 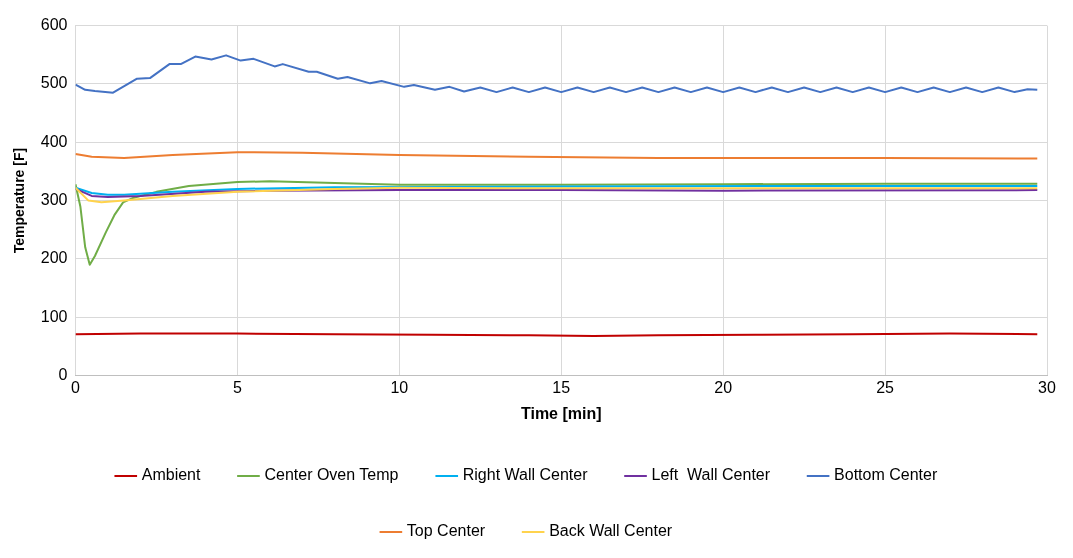 I want to click on x-axis-title: Time [min], so click(x=561, y=413).